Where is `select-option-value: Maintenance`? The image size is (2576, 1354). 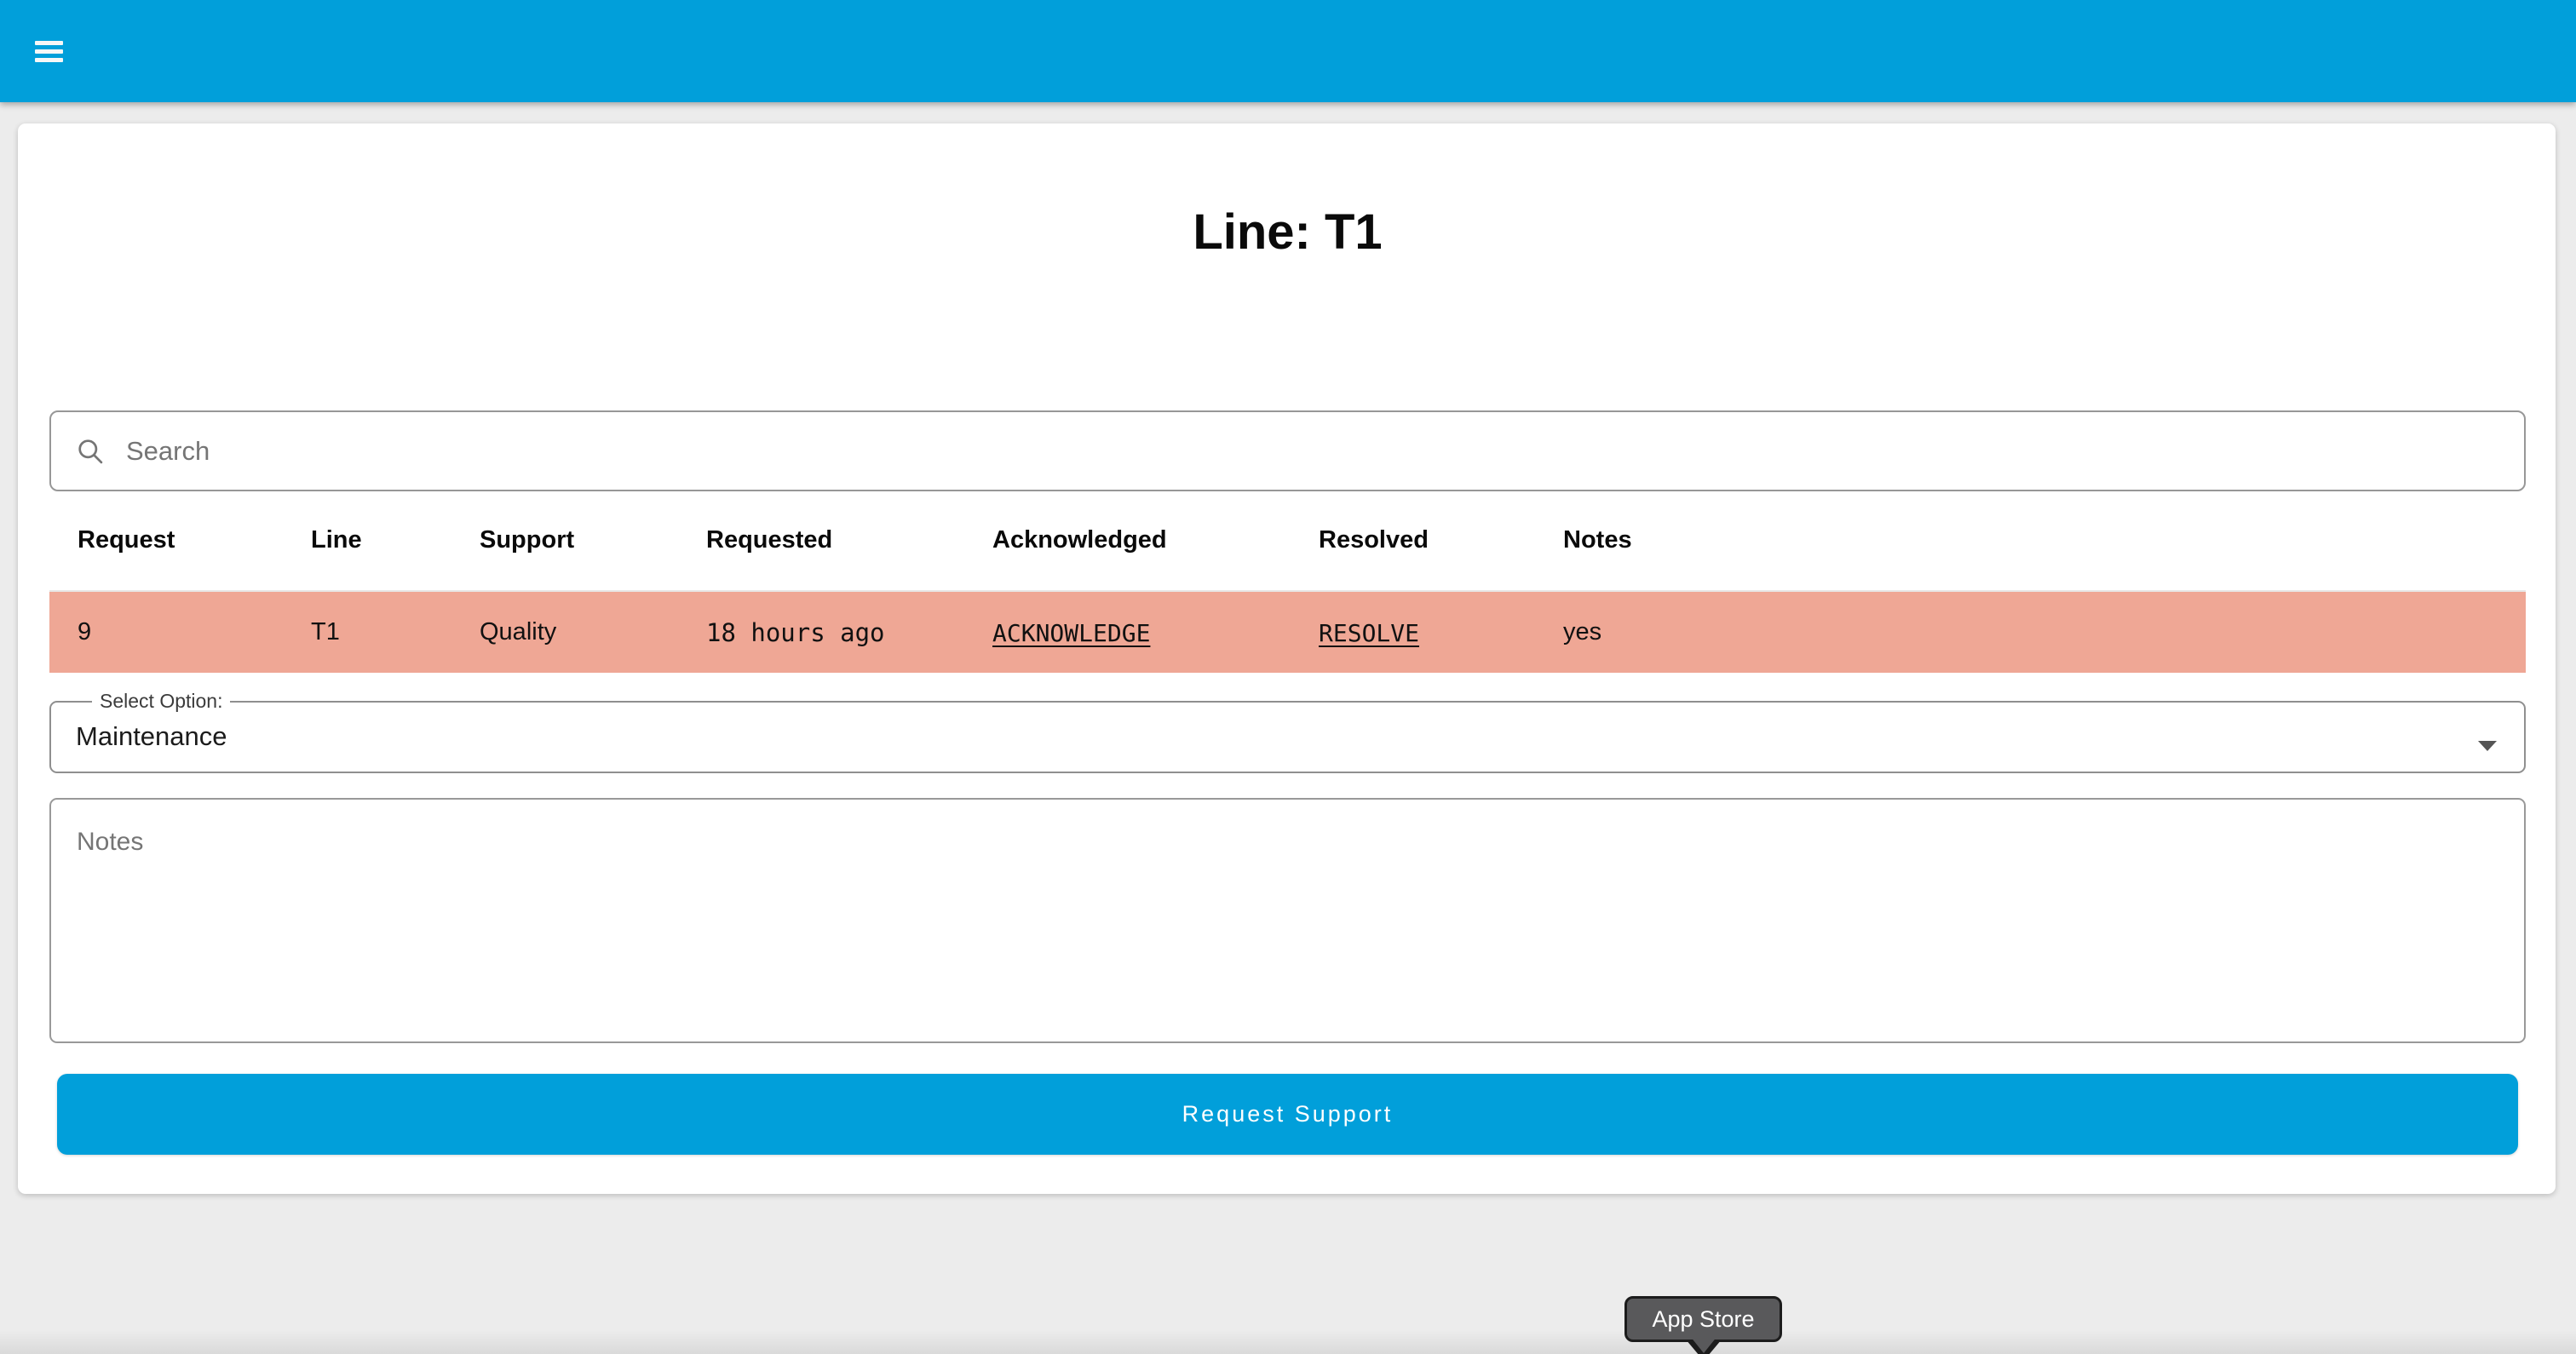 select-option-value: Maintenance is located at coordinates (151, 736).